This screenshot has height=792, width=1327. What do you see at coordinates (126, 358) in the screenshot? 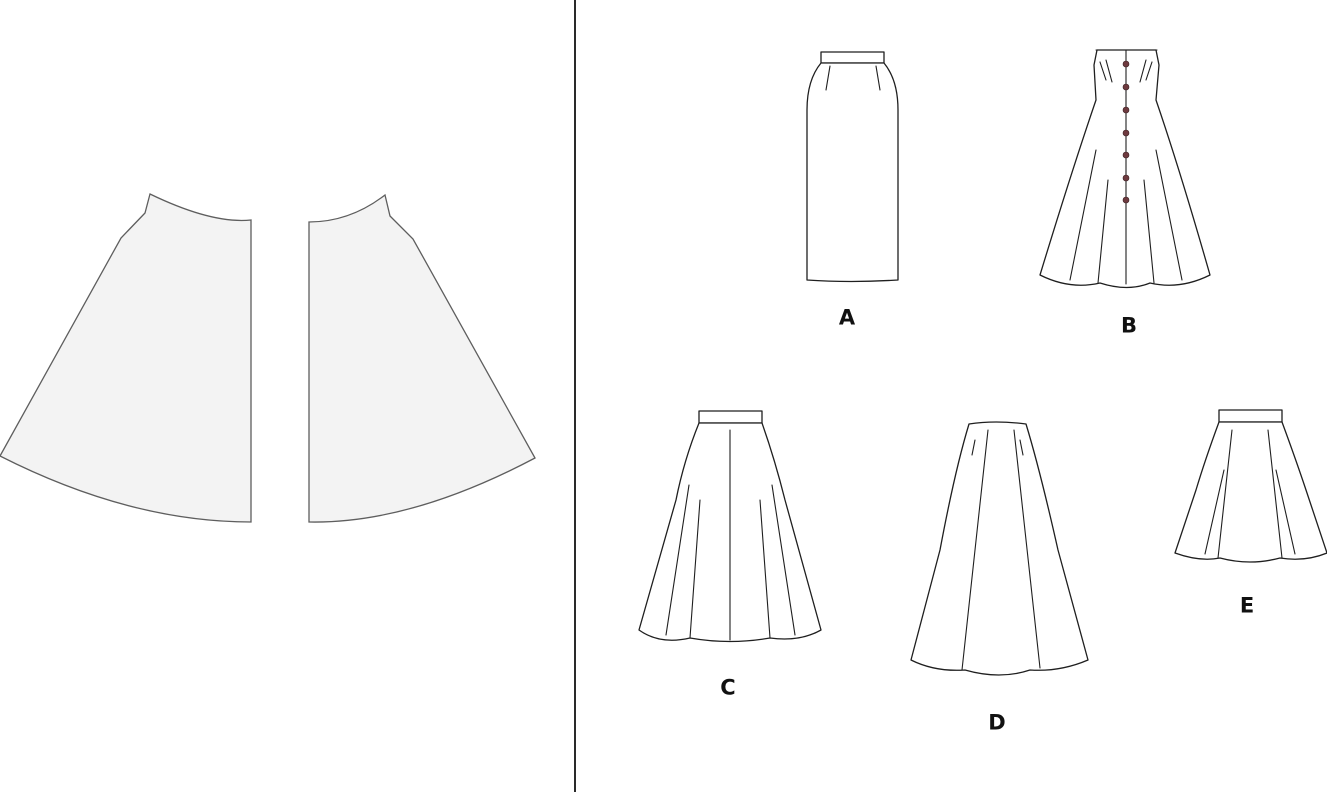
I see `pattern-piece-left` at bounding box center [126, 358].